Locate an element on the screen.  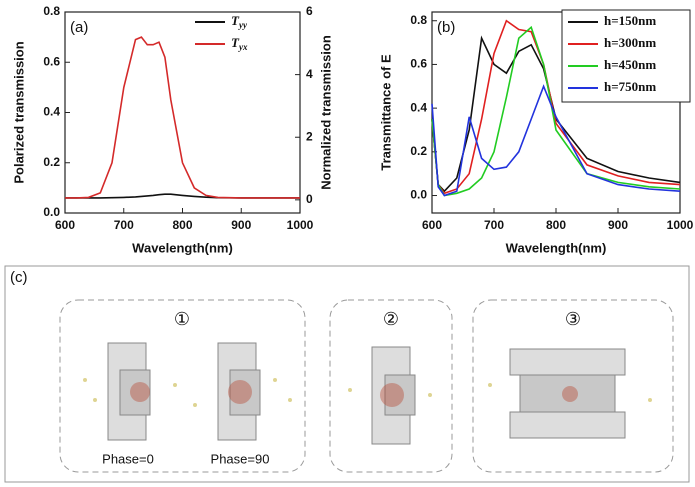
y2-axis-label: Normalized transmission is located at coordinates (325, 112).